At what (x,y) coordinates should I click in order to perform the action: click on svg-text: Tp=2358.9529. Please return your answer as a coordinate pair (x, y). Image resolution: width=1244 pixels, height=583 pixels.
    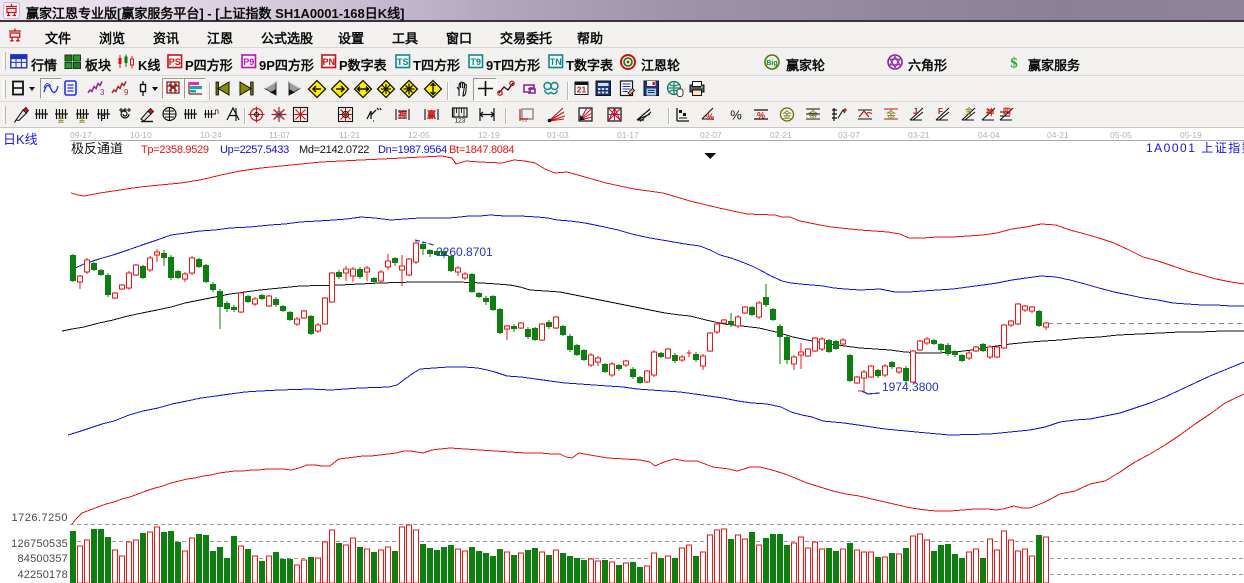
    Looking at the image, I should click on (175, 150).